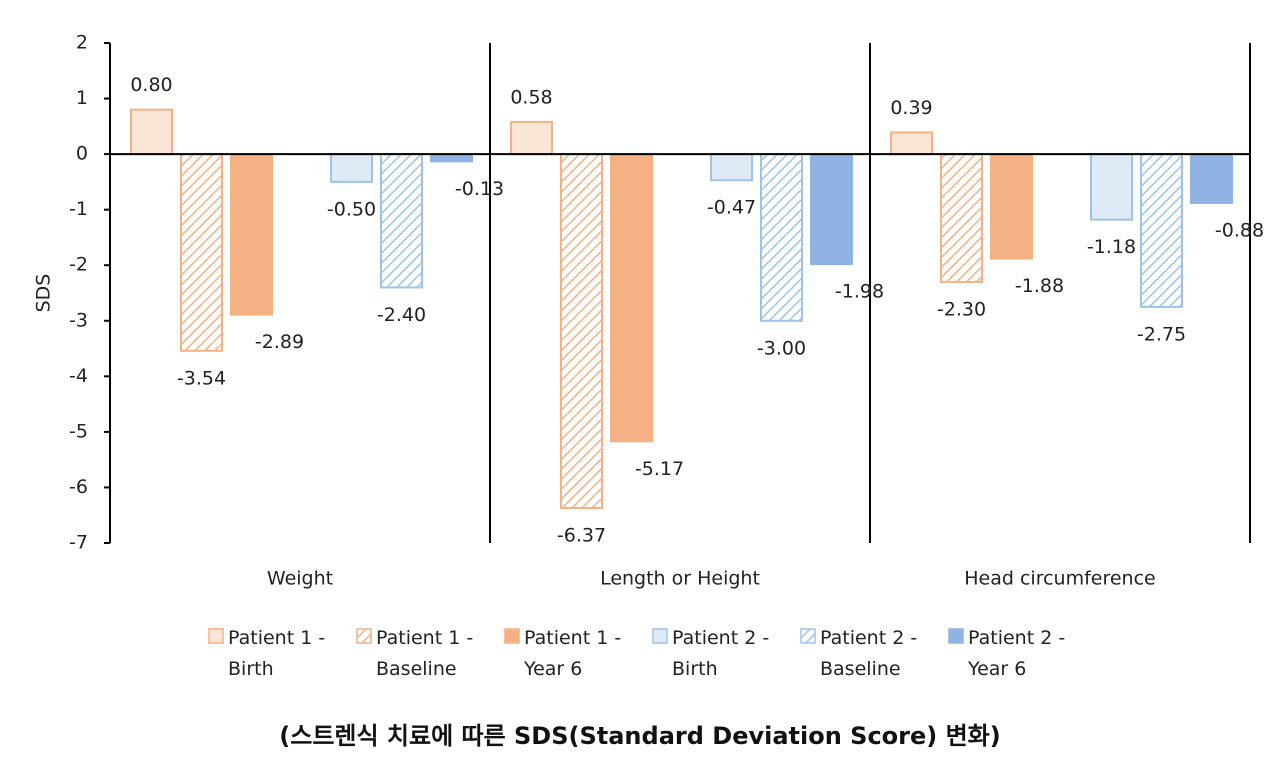  I want to click on y-tick-label: -5, so click(78, 431).